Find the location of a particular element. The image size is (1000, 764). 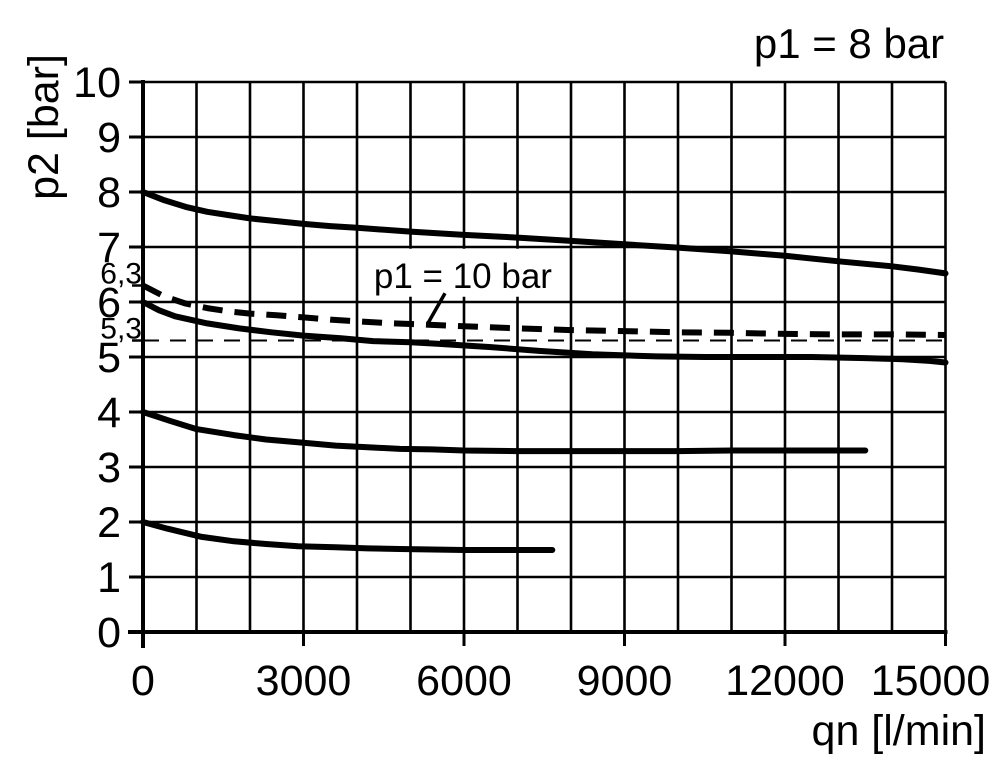

y-tick-label-special: 5,3 is located at coordinates (121, 329).